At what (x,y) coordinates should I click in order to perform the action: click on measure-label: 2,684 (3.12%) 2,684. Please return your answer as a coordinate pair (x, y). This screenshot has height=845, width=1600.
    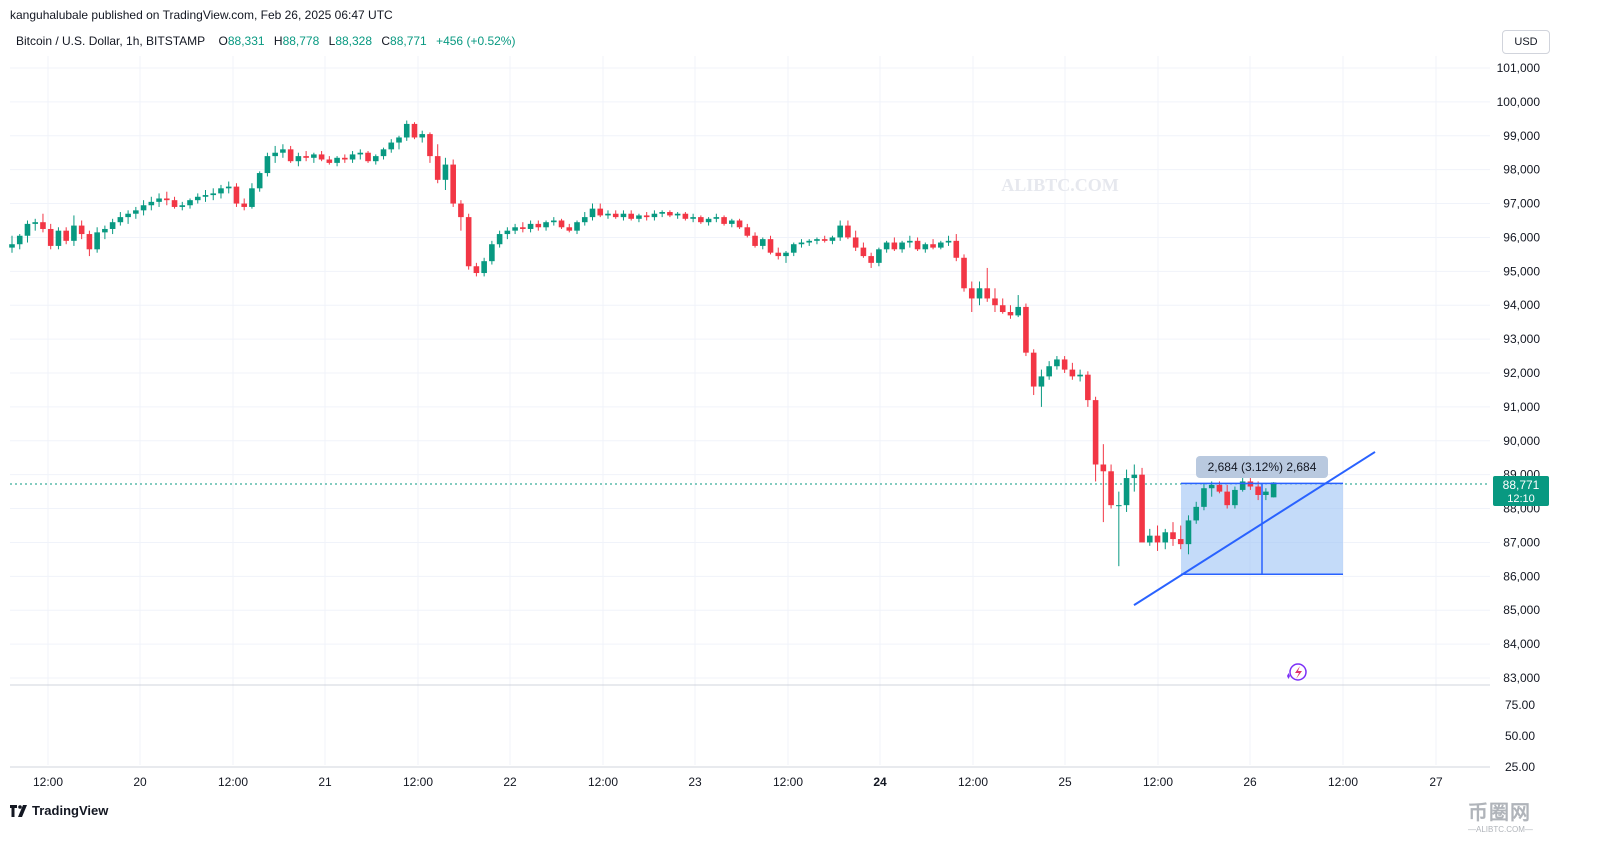
    Looking at the image, I should click on (1262, 467).